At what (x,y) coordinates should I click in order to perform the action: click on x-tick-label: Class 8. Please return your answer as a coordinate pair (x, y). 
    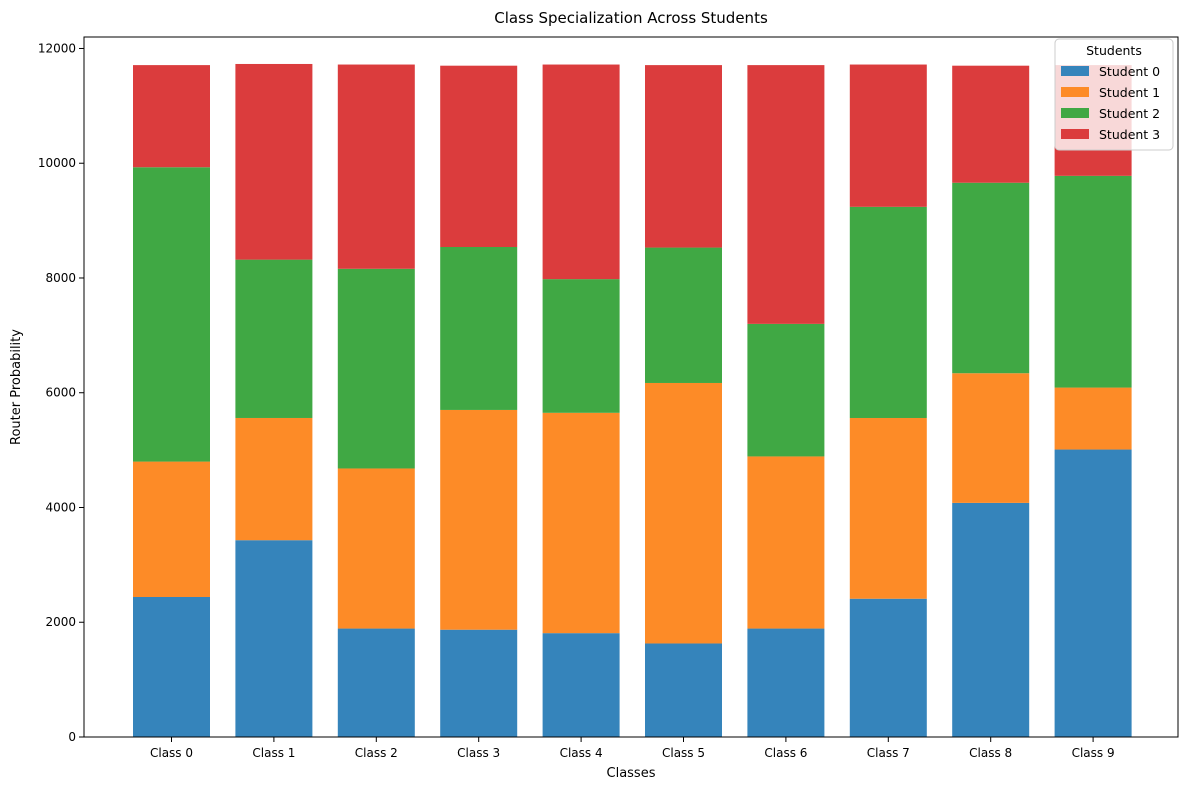
    Looking at the image, I should click on (990, 753).